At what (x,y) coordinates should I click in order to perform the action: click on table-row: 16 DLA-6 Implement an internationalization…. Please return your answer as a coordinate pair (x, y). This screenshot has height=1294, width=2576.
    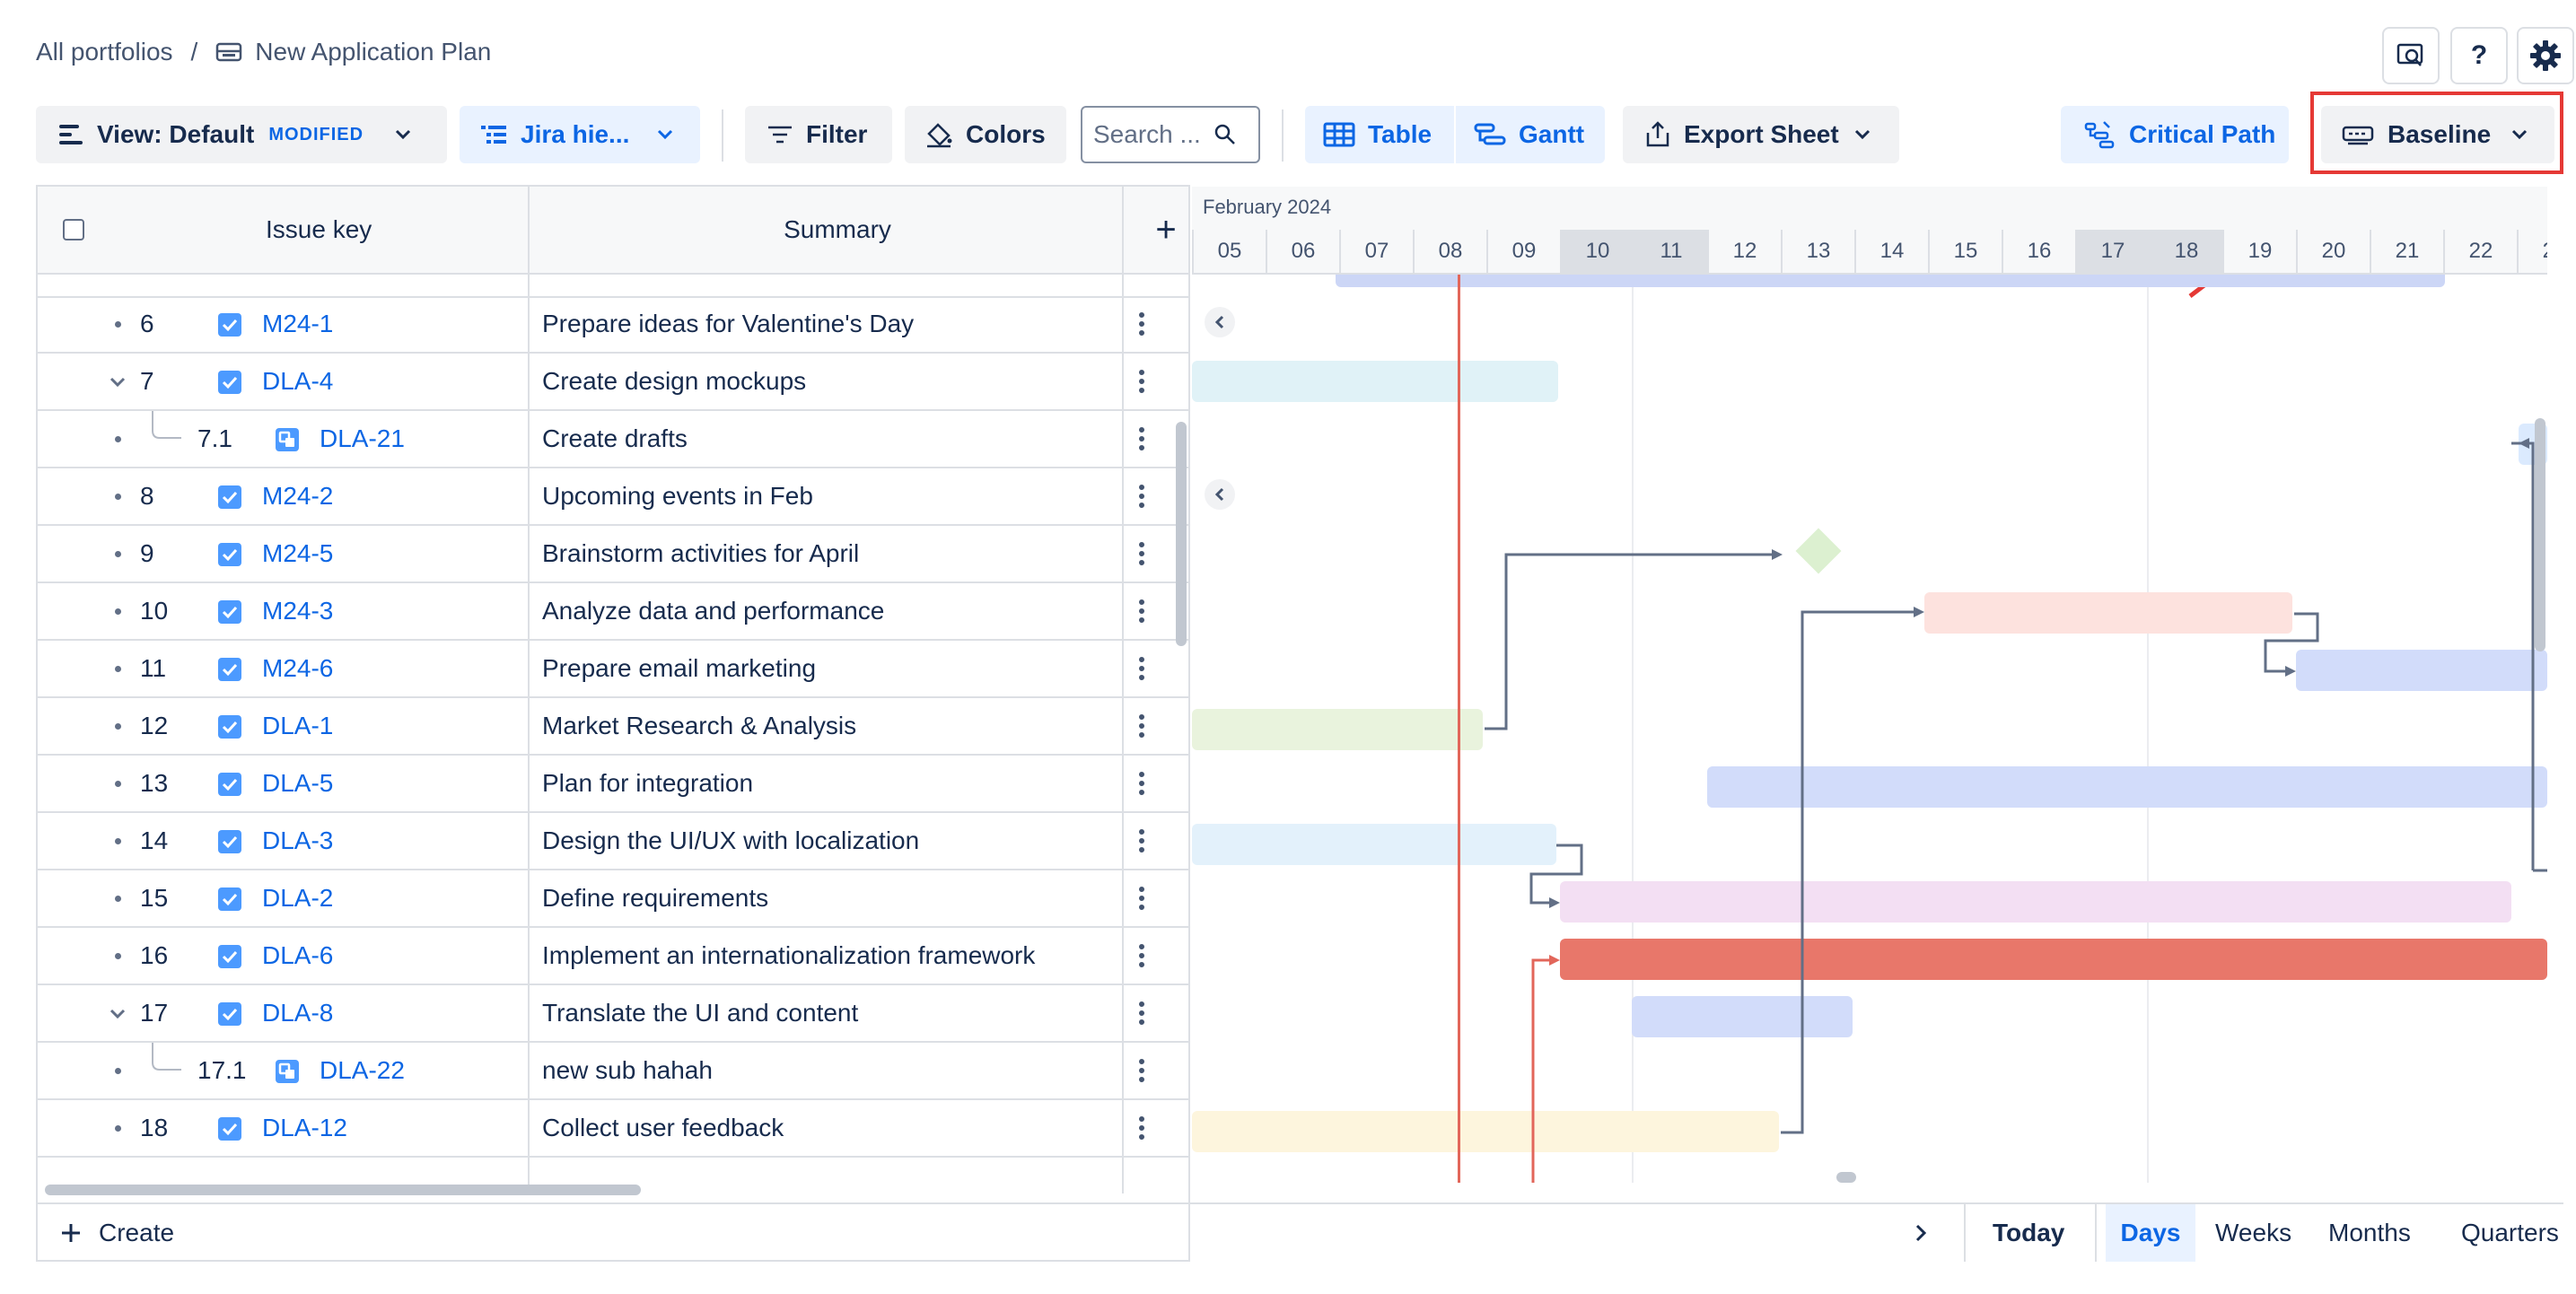
    Looking at the image, I should click on (613, 956).